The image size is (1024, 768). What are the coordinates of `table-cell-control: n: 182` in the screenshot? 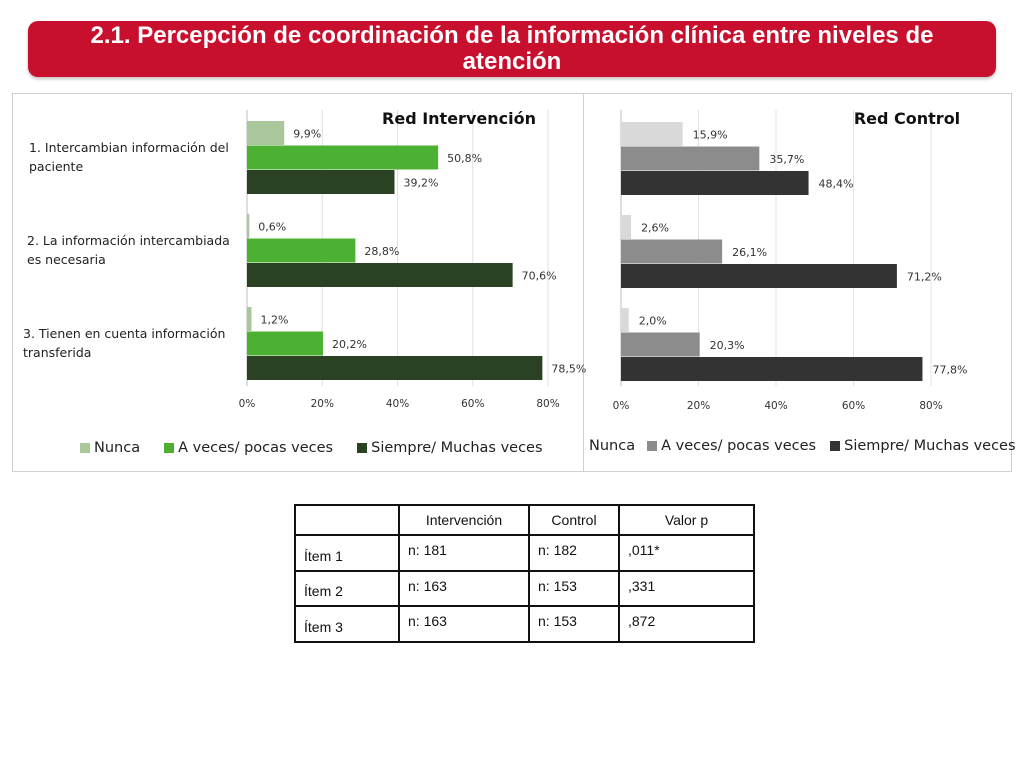 It's located at (574, 553).